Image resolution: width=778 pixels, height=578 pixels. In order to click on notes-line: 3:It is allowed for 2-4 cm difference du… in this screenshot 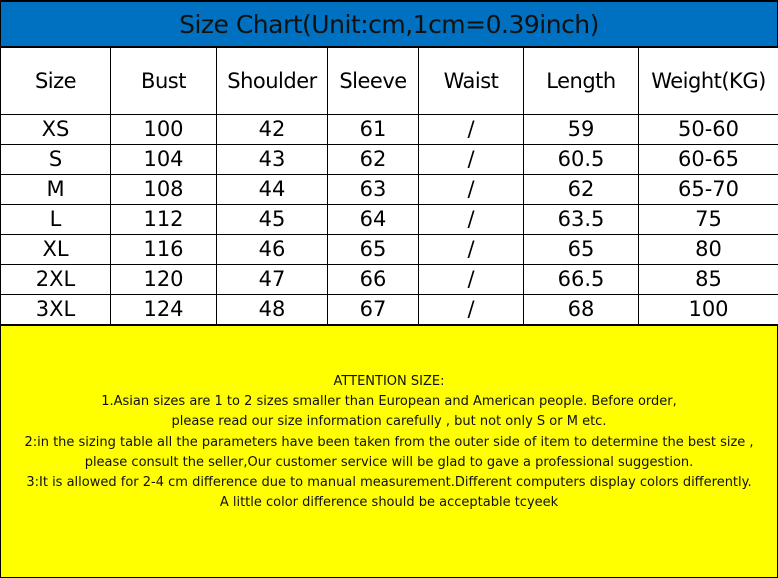, I will do `click(389, 483)`.